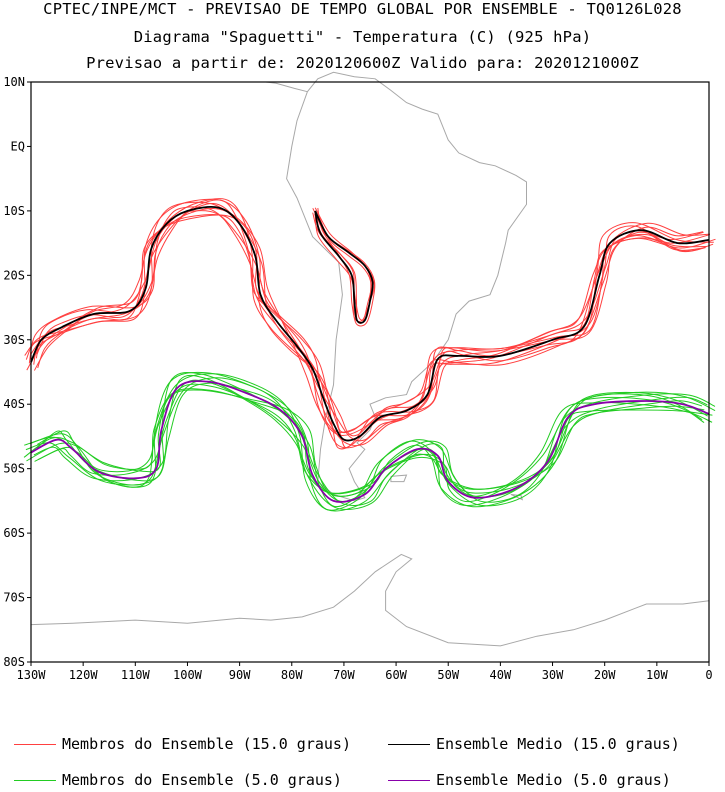 The width and height of the screenshot is (725, 792). Describe the element at coordinates (14, 662) in the screenshot. I see `lat-tick-label: 80S` at that location.